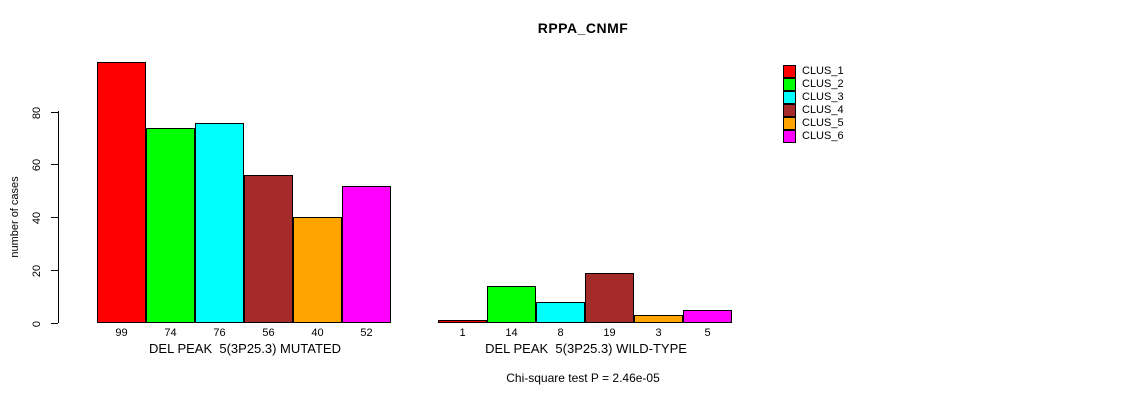 The height and width of the screenshot is (400, 1140). Describe the element at coordinates (823, 97) in the screenshot. I see `legend-label: CLUS_3` at that location.